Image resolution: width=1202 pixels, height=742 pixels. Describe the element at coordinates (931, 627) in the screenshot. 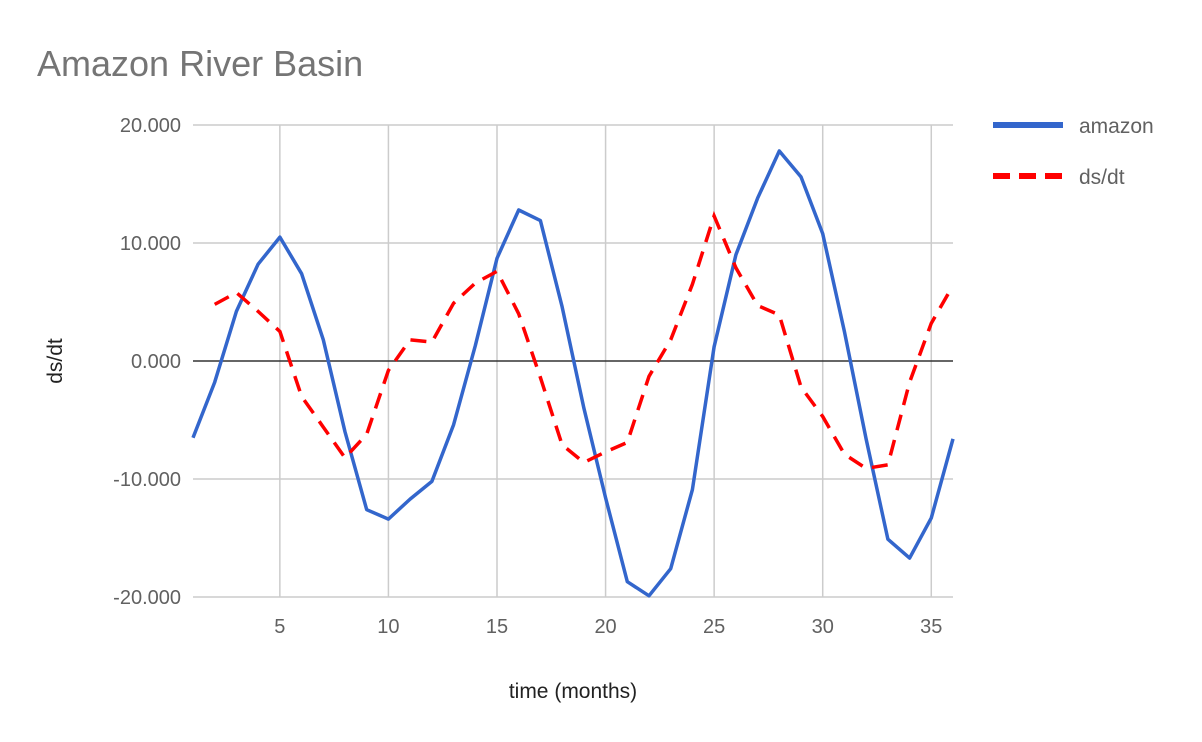

I see `x-tick-label: 35` at that location.